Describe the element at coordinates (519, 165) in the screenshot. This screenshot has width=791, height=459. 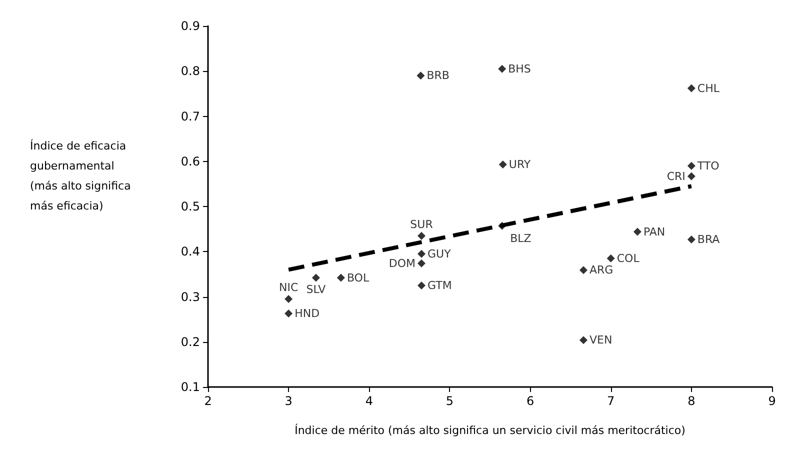
I see `annotation: URY` at that location.